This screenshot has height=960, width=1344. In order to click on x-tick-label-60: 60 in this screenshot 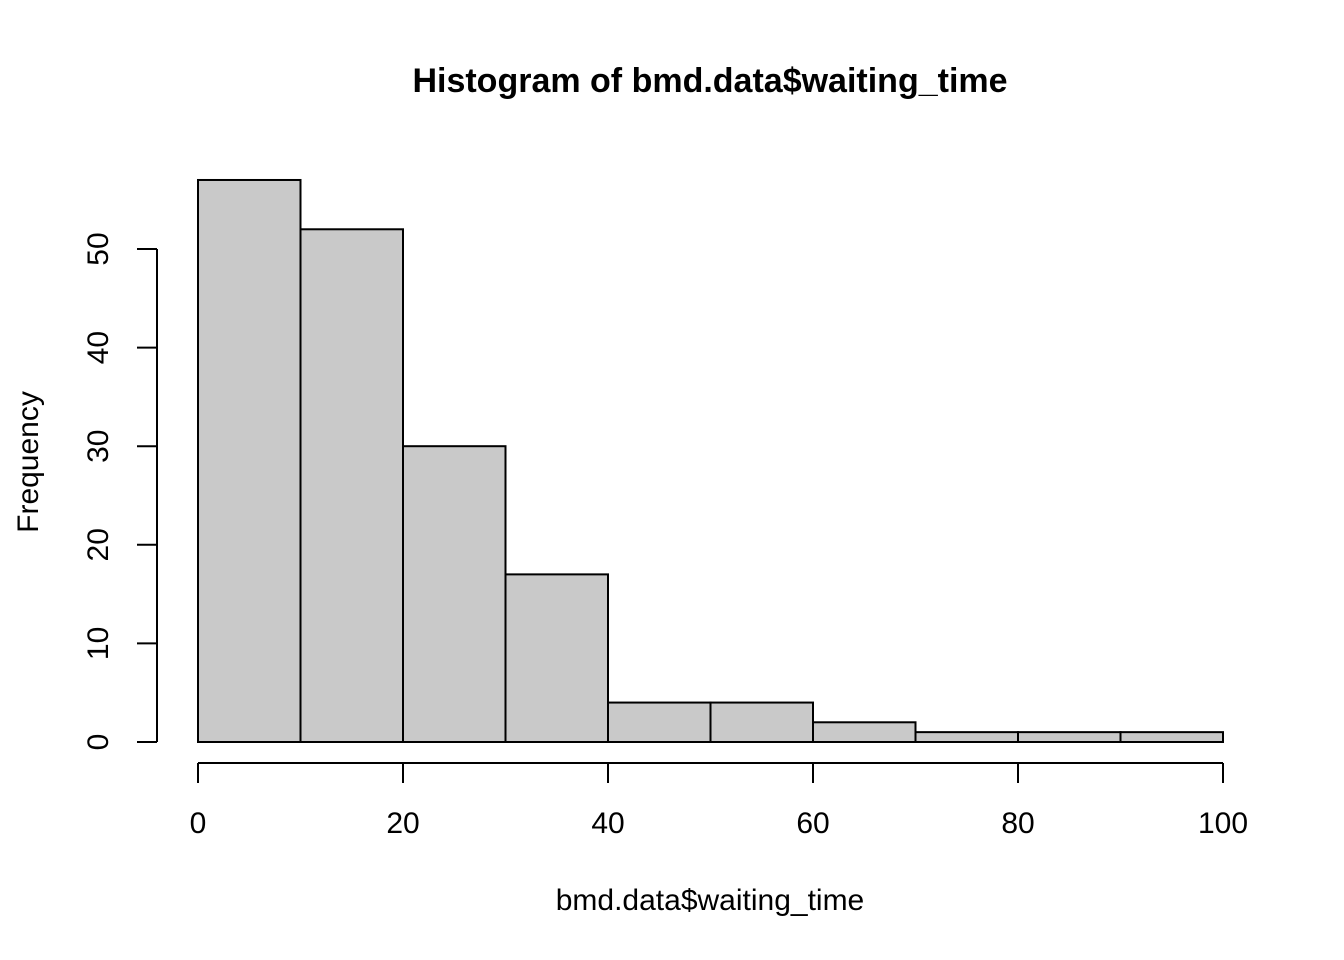, I will do `click(812, 823)`.